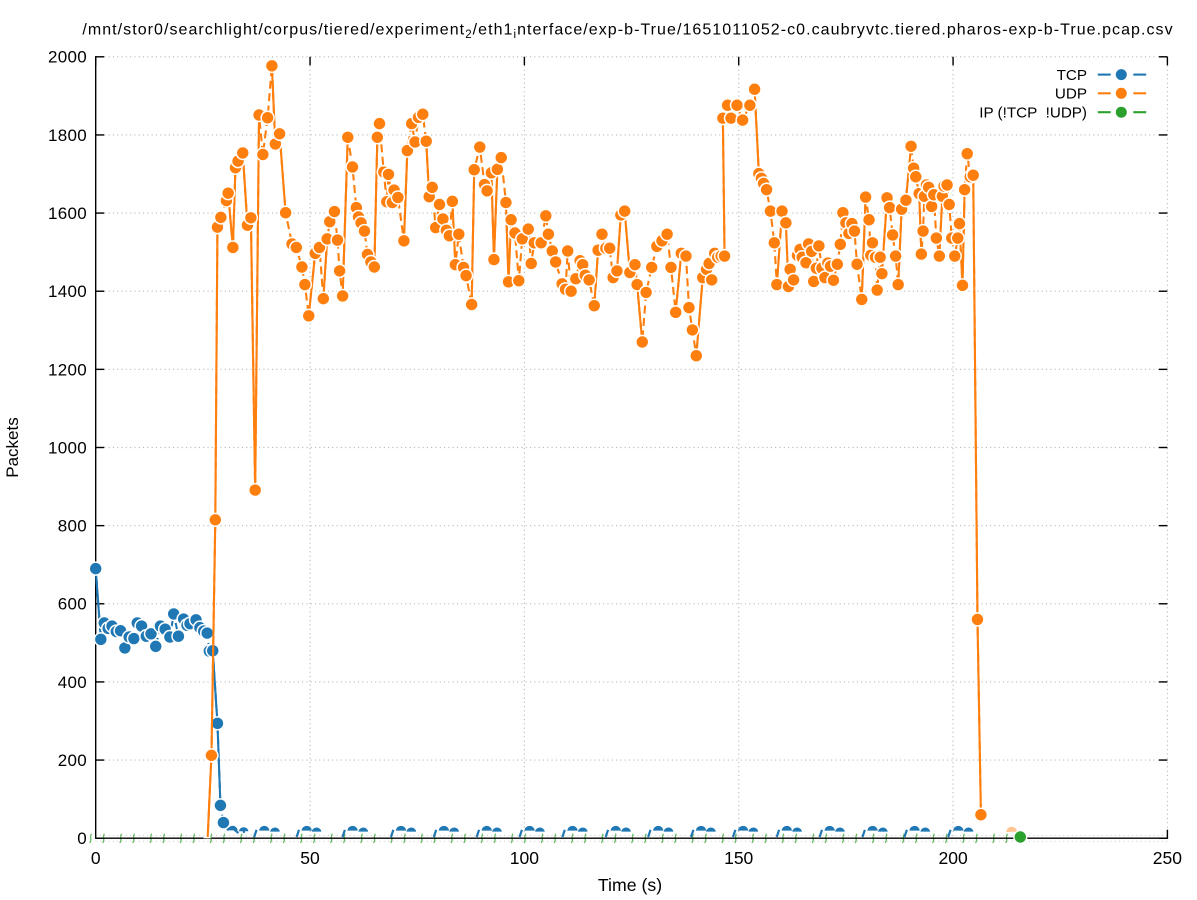  What do you see at coordinates (67, 57) in the screenshot?
I see `svg-text: 2000` at bounding box center [67, 57].